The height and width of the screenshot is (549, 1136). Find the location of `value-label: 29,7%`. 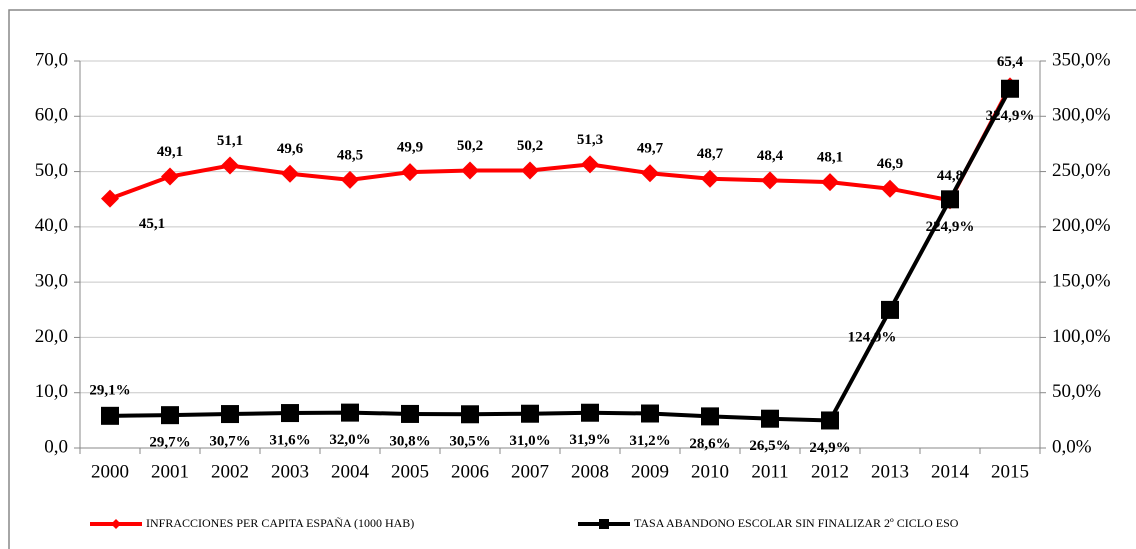

value-label: 29,7% is located at coordinates (169, 443).